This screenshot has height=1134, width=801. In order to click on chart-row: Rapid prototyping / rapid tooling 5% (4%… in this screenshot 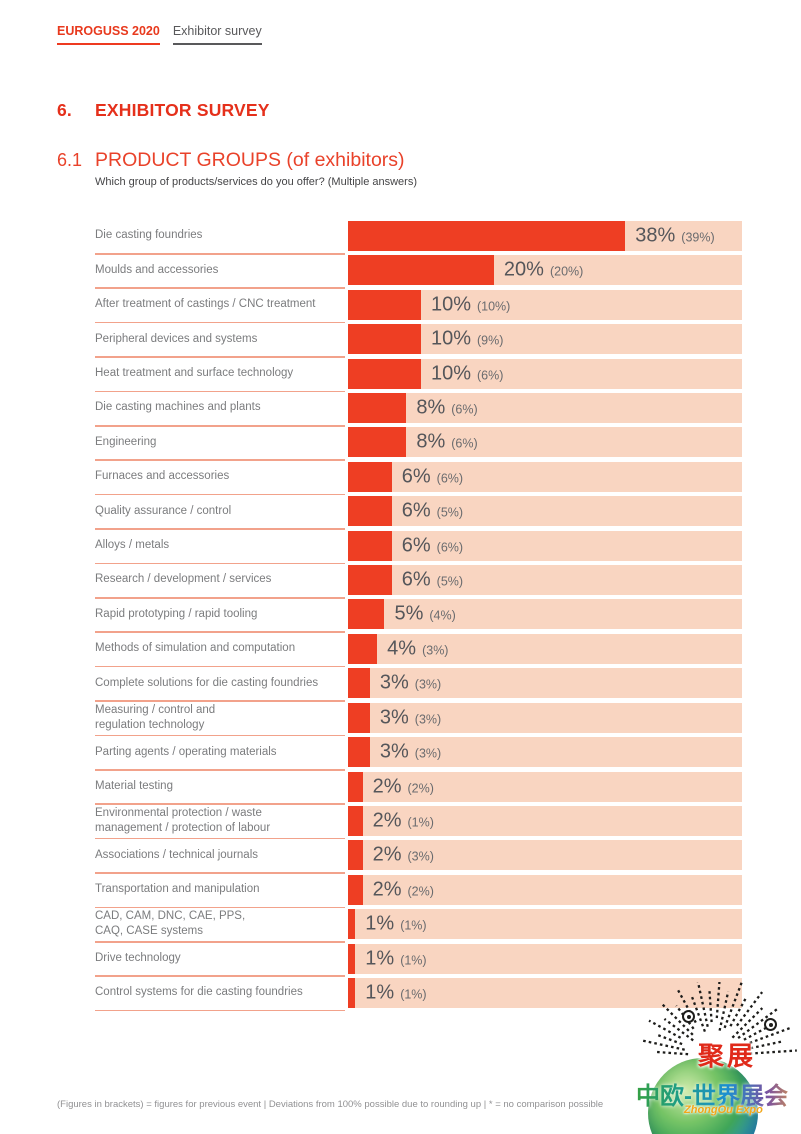, I will do `click(418, 616)`.